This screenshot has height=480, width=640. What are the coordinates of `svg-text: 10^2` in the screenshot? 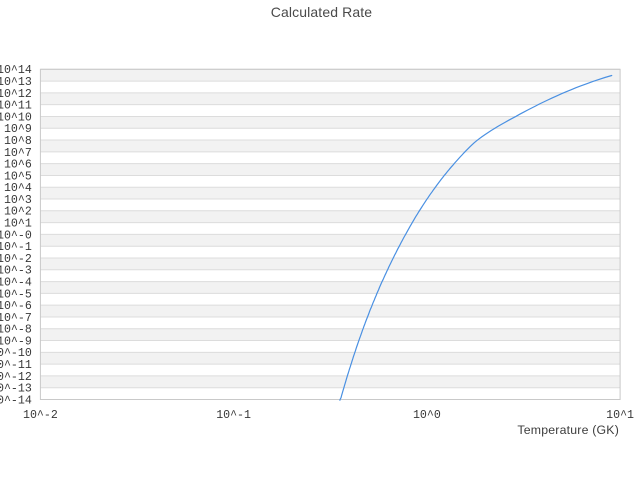 It's located at (18, 212).